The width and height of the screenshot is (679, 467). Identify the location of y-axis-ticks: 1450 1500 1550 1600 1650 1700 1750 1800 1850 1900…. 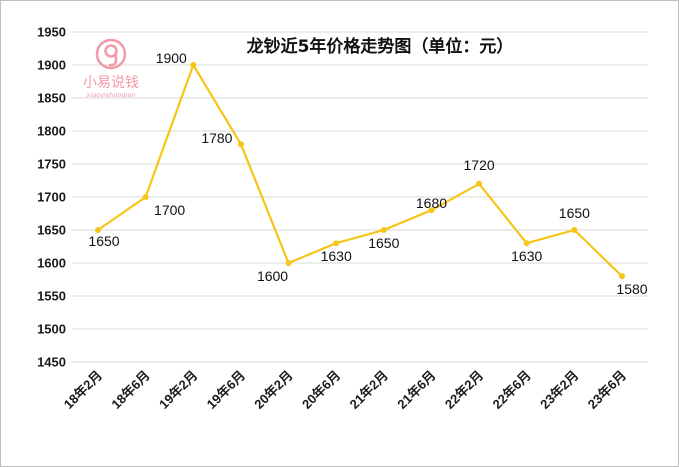
(51, 197).